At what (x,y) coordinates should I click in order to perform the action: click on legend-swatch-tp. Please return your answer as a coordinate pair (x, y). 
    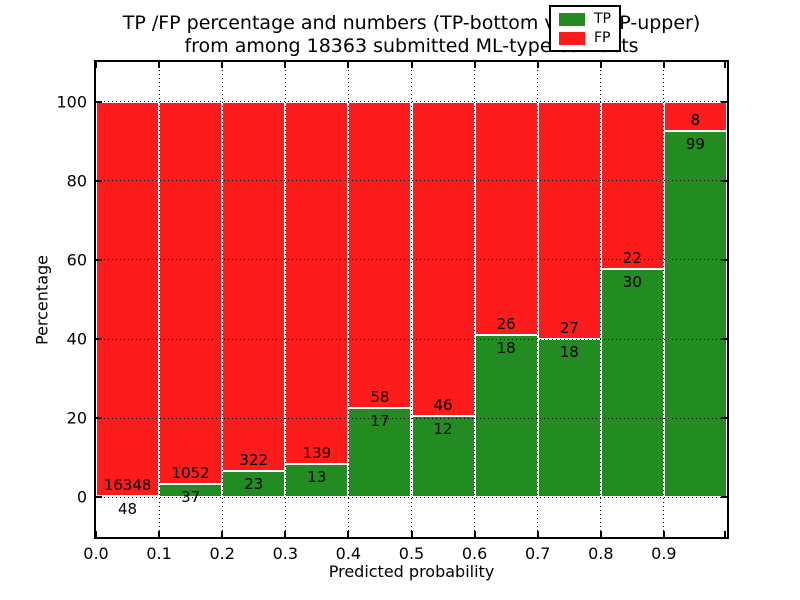
    Looking at the image, I should click on (572, 19).